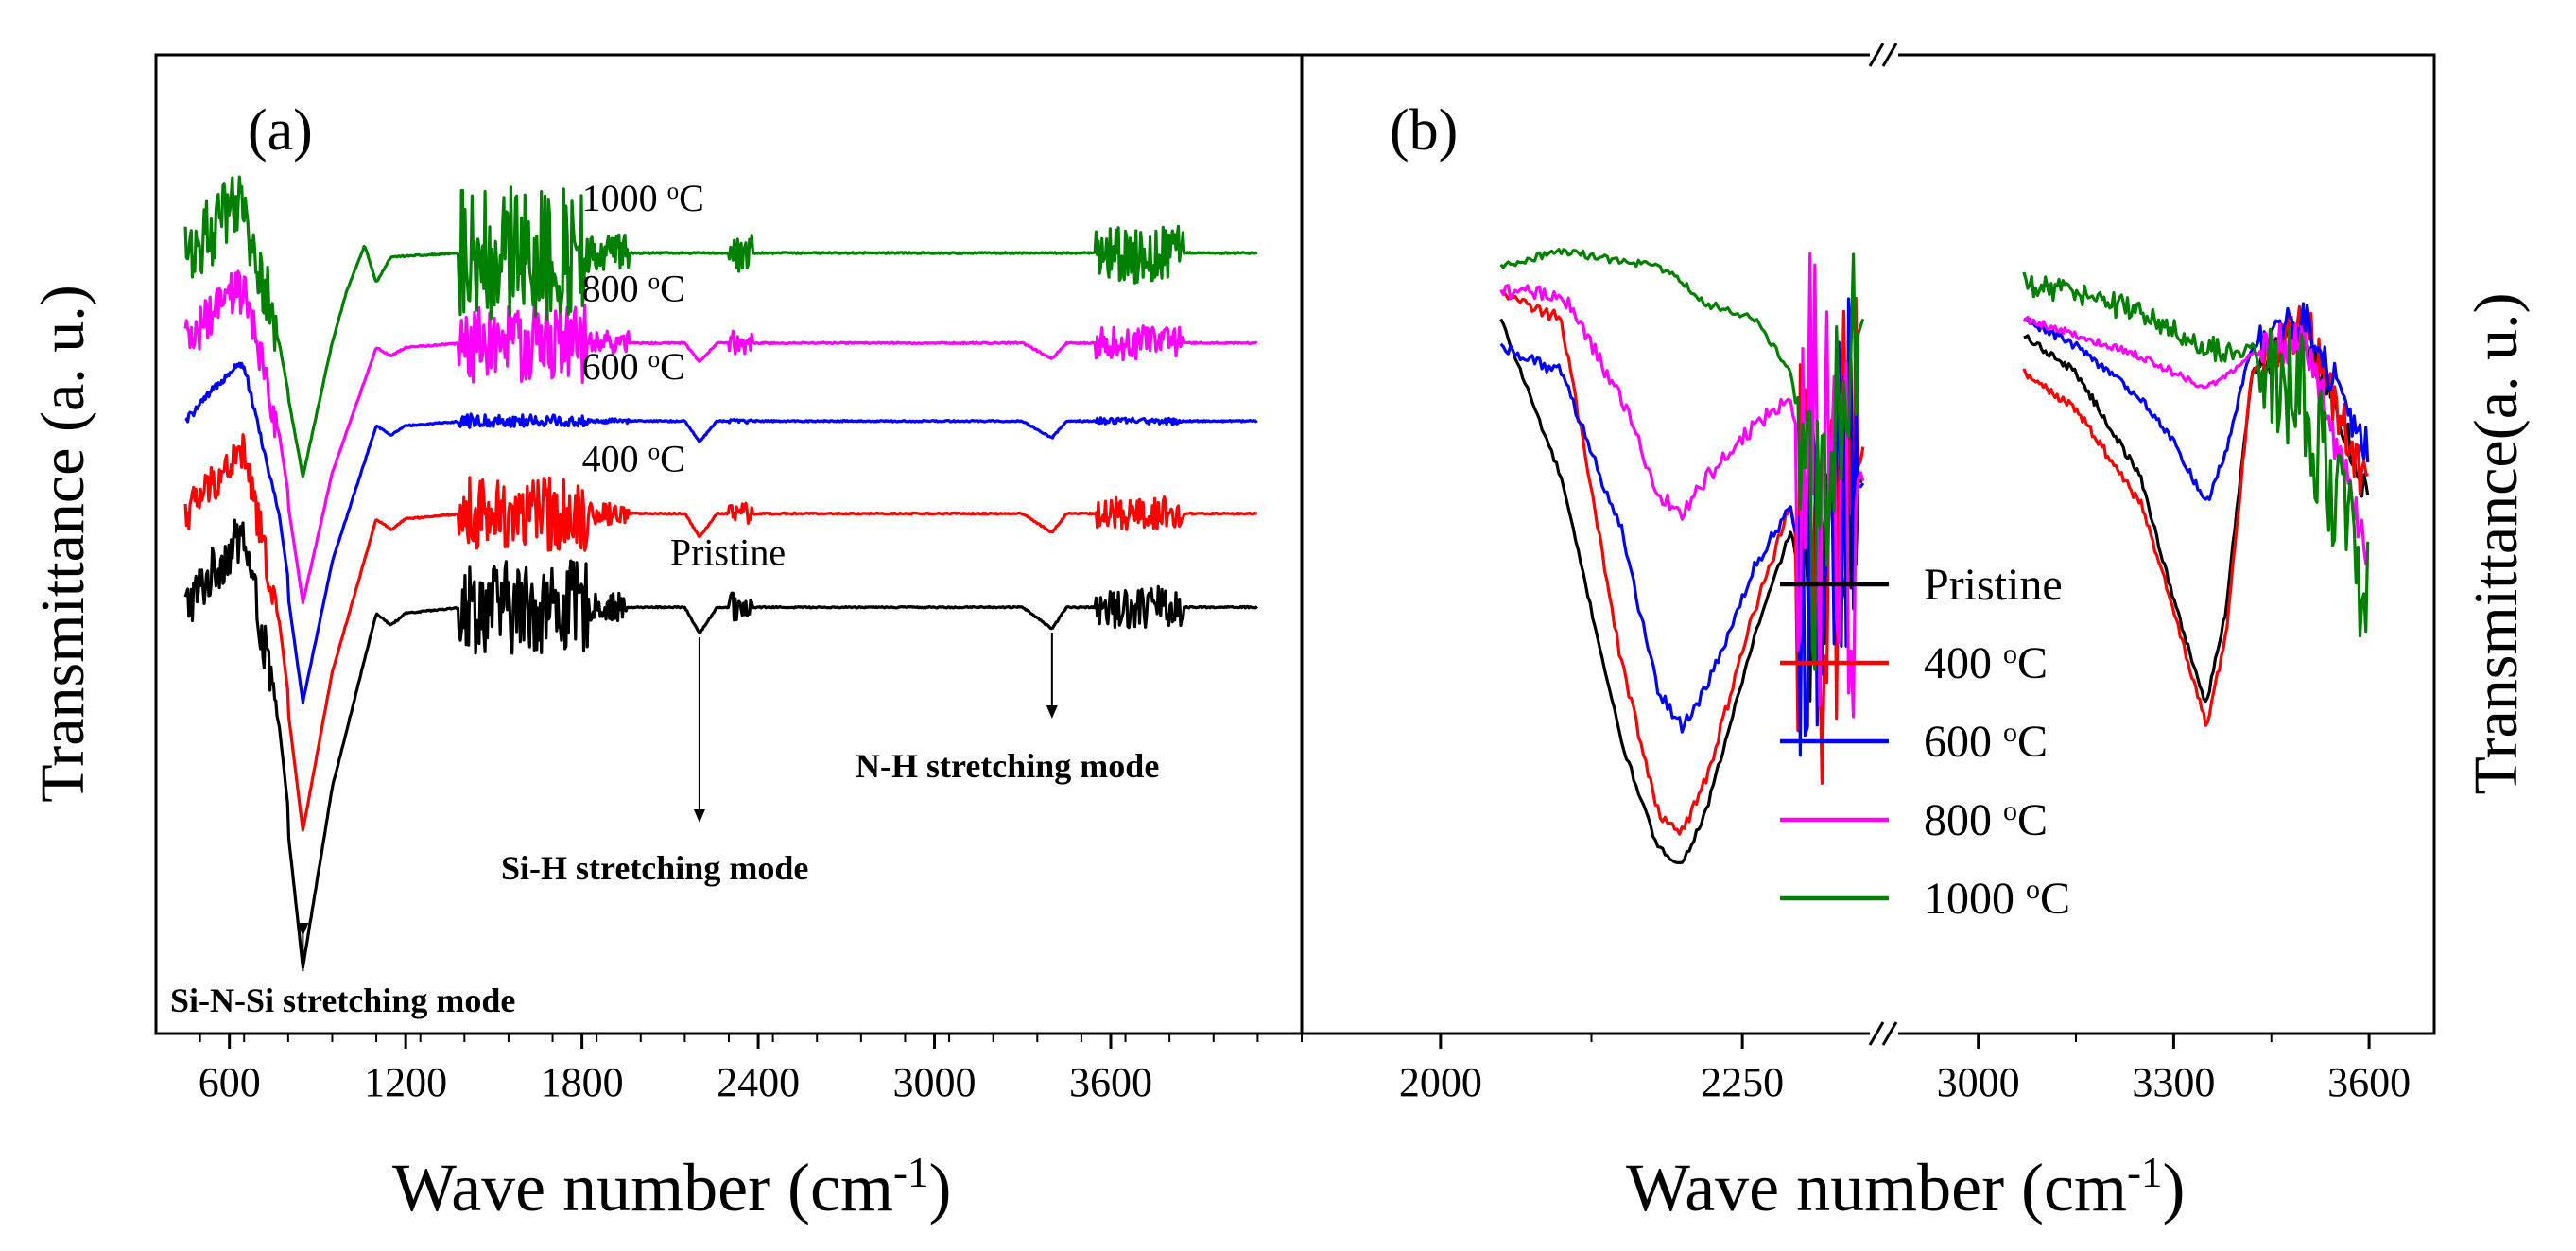  Describe the element at coordinates (1997, 900) in the screenshot. I see `legend-label: 1000 oC` at that location.